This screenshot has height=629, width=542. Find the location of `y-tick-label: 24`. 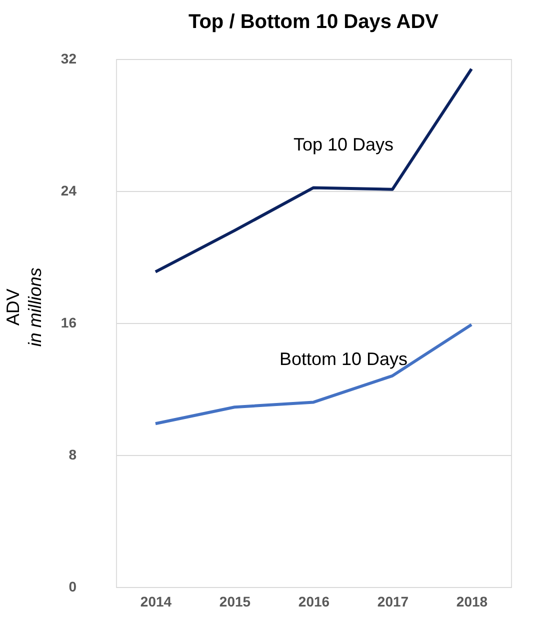

y-tick-label: 24 is located at coordinates (68, 190).